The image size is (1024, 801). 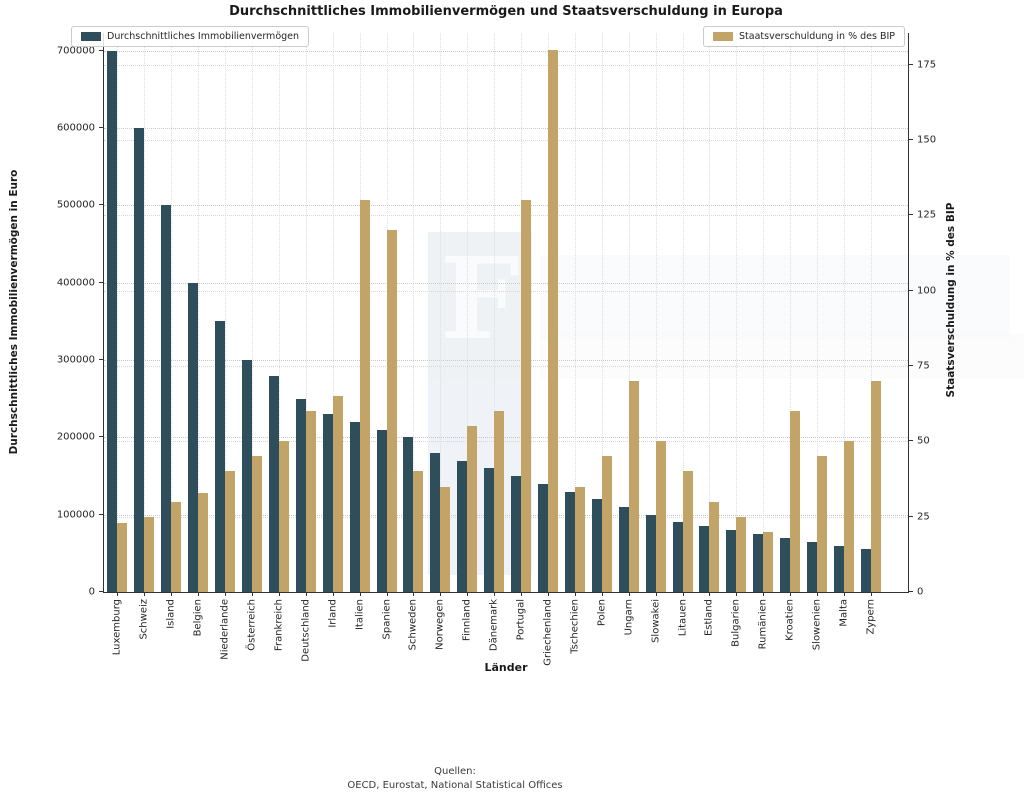 What do you see at coordinates (602, 613) in the screenshot?
I see `x-tick-label-Polen: Polen` at bounding box center [602, 613].